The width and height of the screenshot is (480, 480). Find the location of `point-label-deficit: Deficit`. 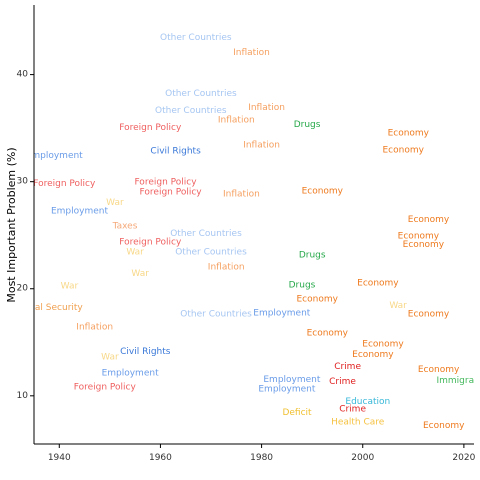

point-label-deficit: Deficit is located at coordinates (297, 413).